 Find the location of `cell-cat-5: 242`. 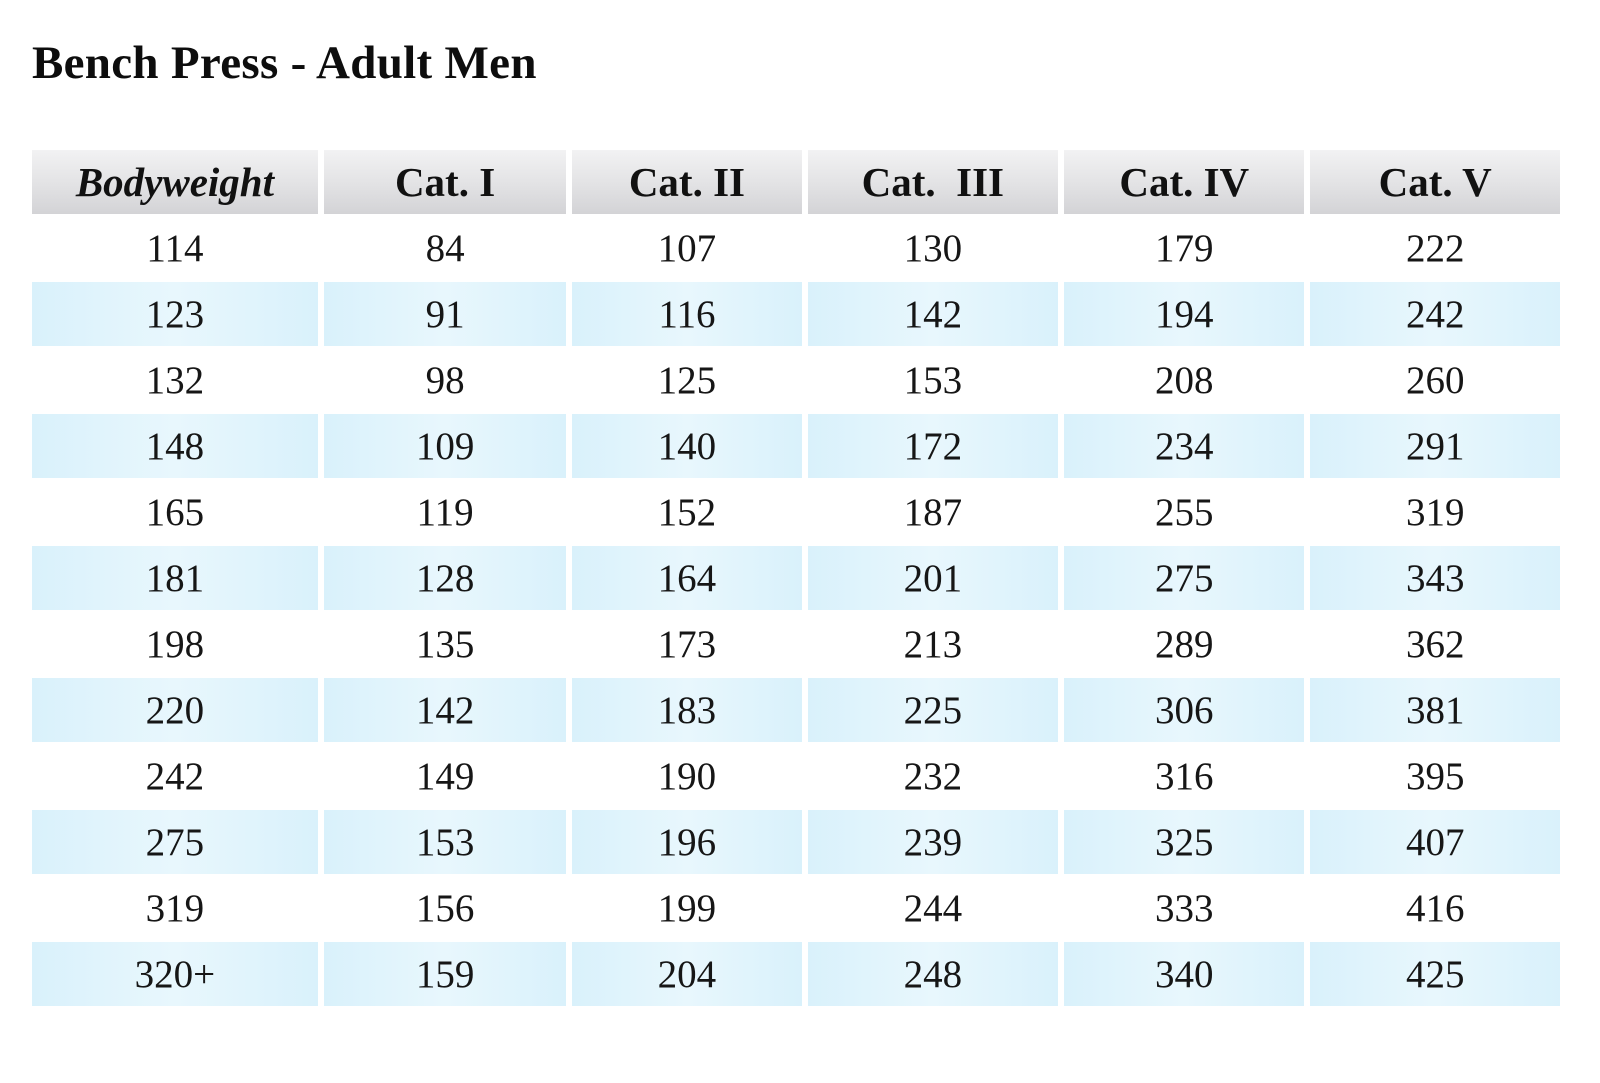

cell-cat-5: 242 is located at coordinates (1435, 314).